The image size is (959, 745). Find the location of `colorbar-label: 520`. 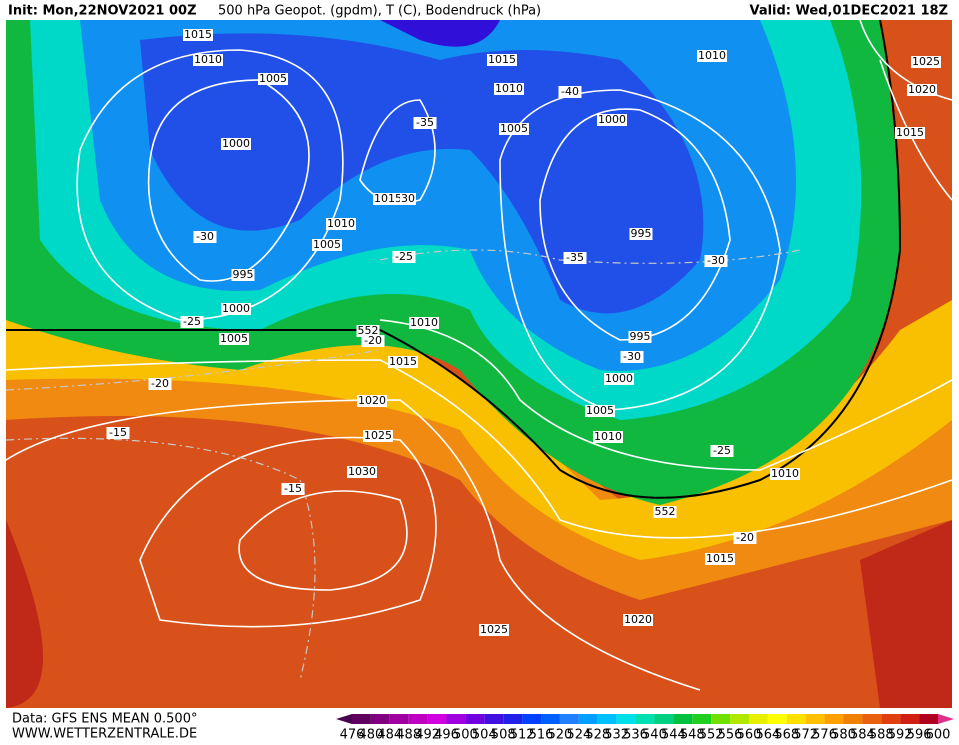

colorbar-label: 520 is located at coordinates (560, 735).